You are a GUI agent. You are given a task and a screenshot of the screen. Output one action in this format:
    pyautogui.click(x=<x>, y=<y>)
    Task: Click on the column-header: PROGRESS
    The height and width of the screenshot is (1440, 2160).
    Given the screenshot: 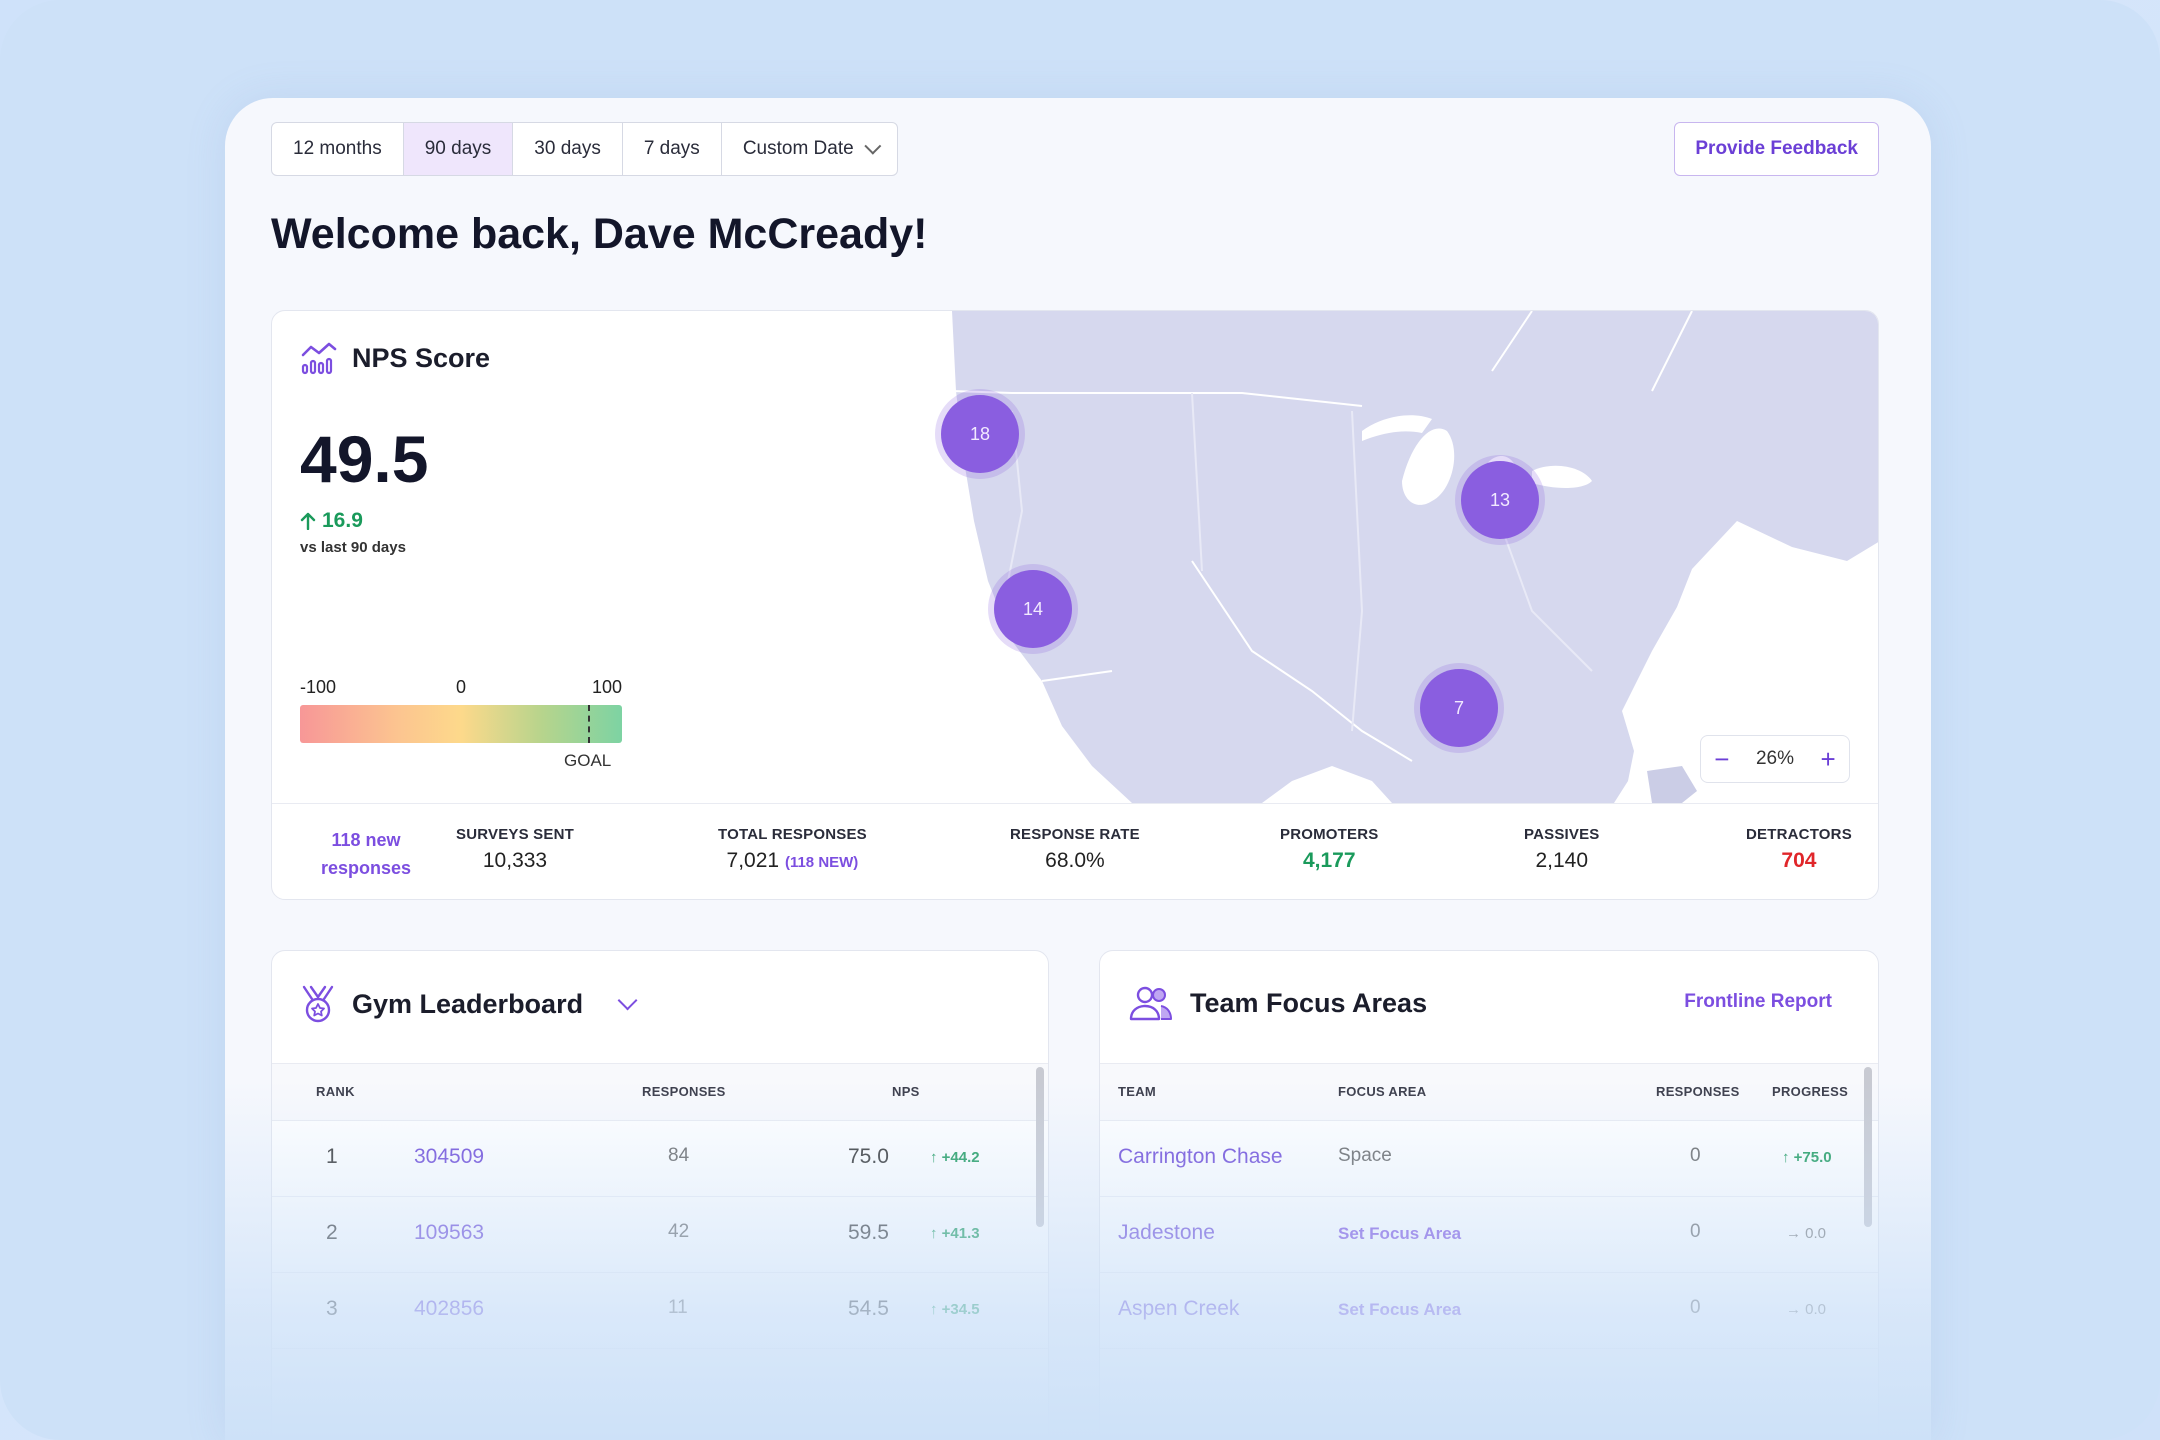 What is the action you would take?
    pyautogui.click(x=1810, y=1091)
    